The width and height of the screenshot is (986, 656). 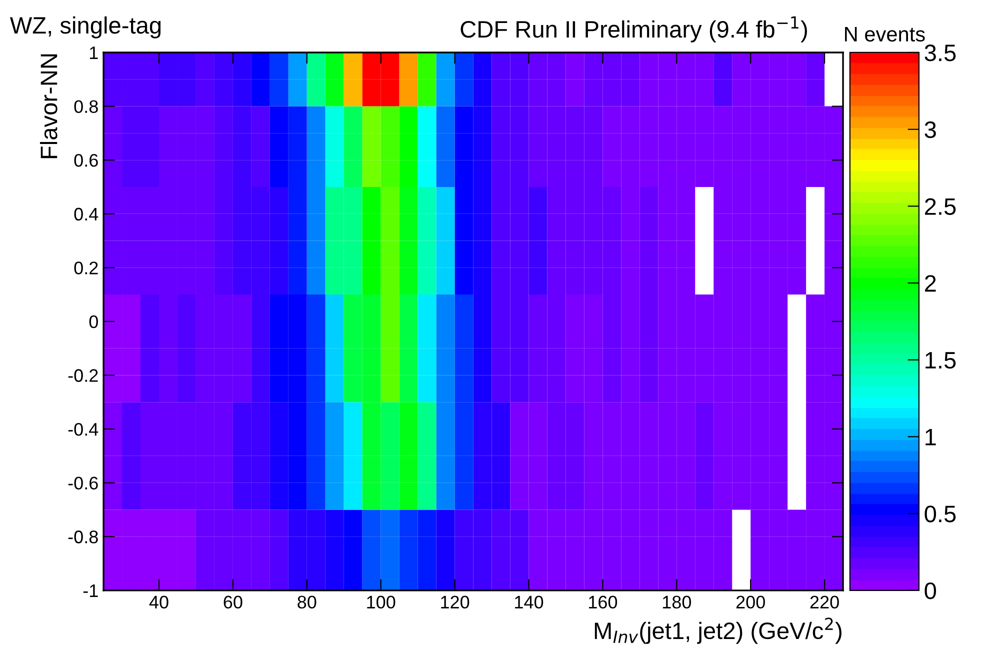 I want to click on x-tick-label: 80, so click(x=307, y=602).